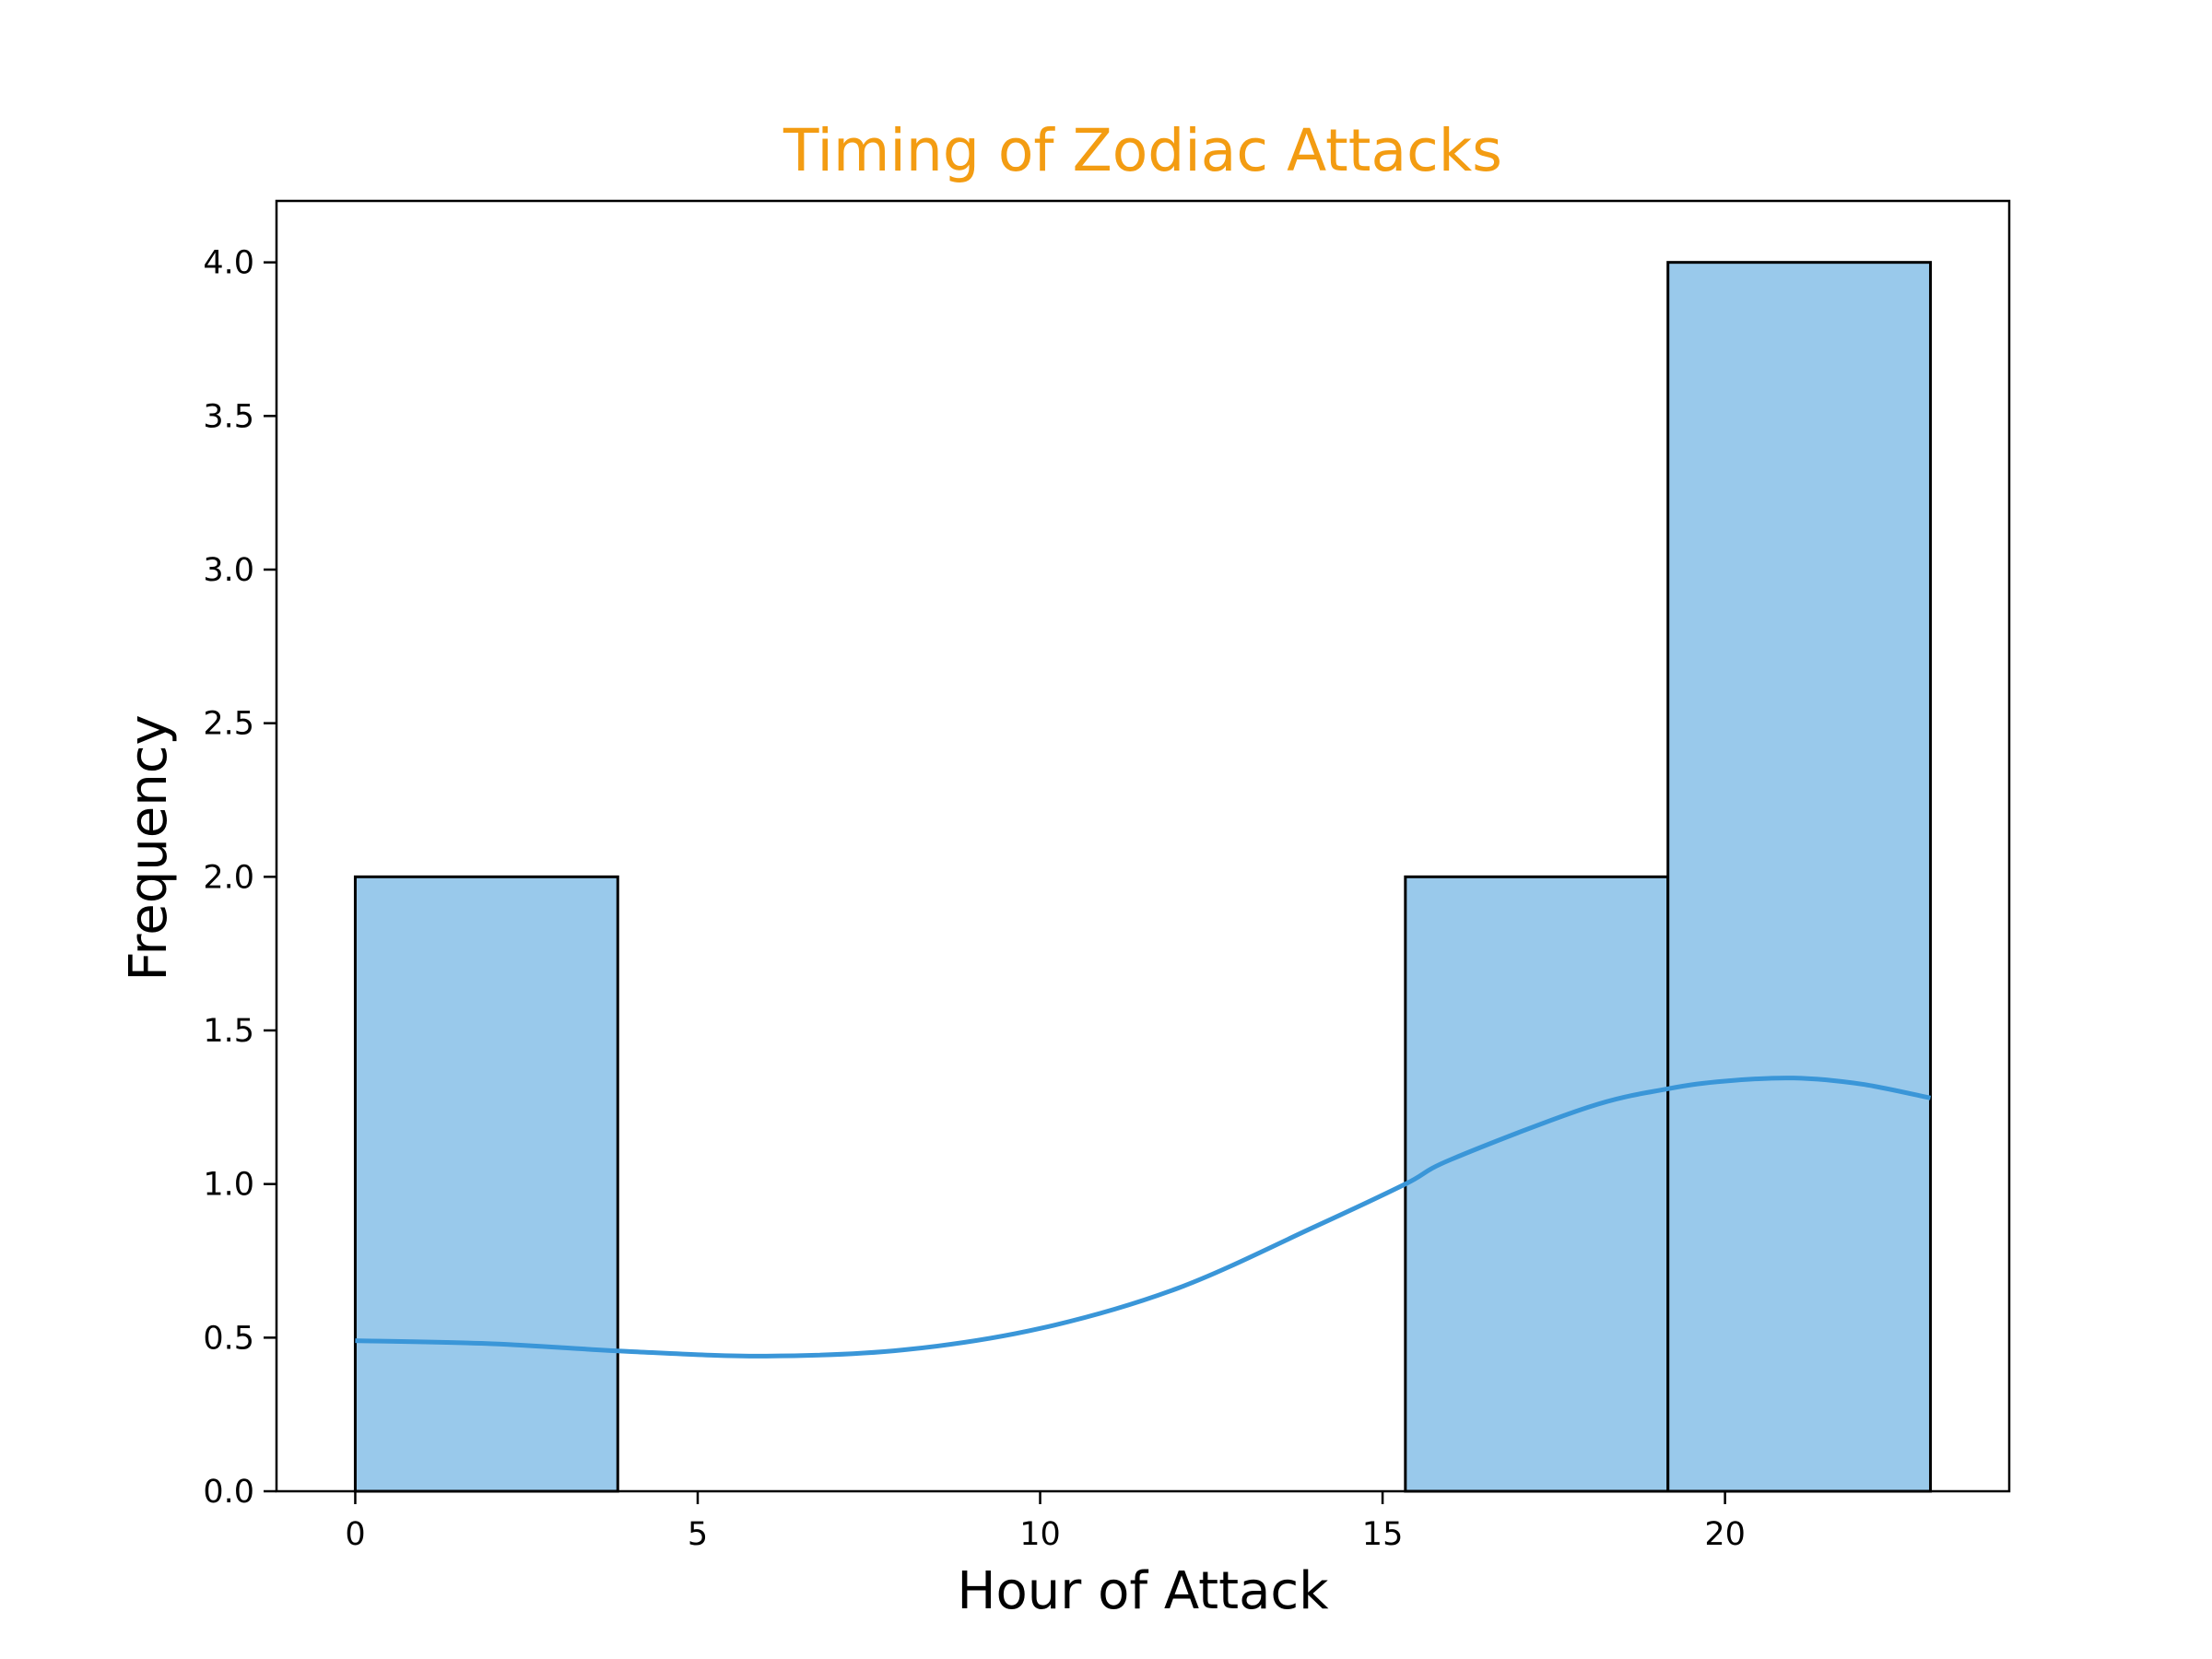 This screenshot has width=2212, height=1659. What do you see at coordinates (698, 1534) in the screenshot?
I see `x-tick-label: 5` at bounding box center [698, 1534].